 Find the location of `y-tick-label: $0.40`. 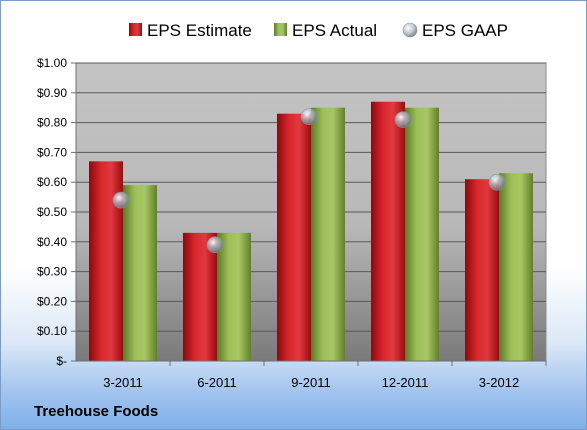

y-tick-label: $0.40 is located at coordinates (52, 242).